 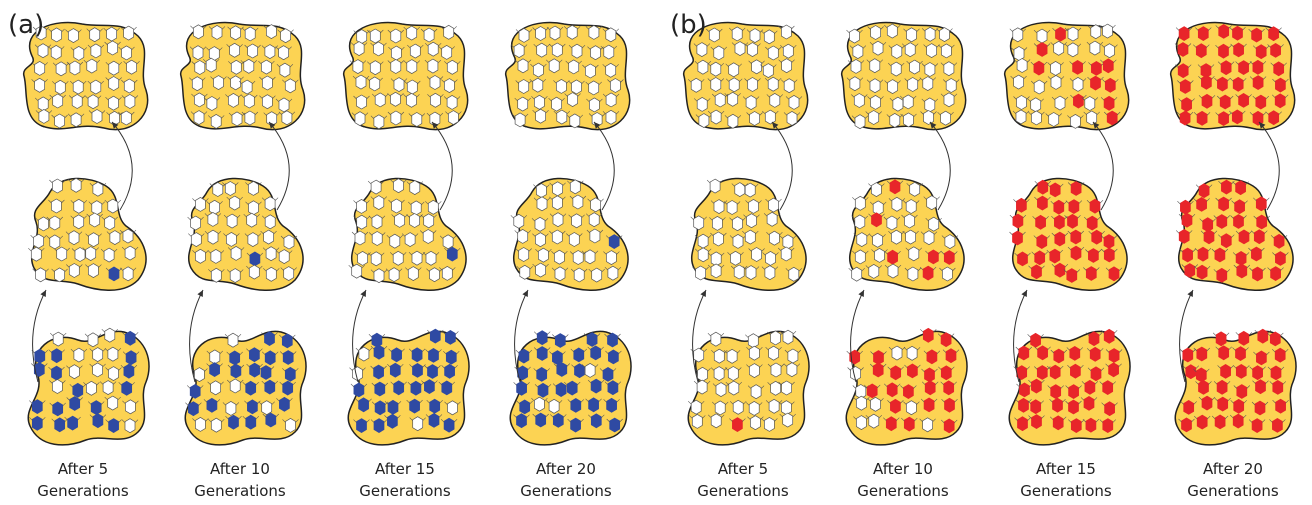 What do you see at coordinates (566, 469) in the screenshot?
I see `caption-line1: After 20` at bounding box center [566, 469].